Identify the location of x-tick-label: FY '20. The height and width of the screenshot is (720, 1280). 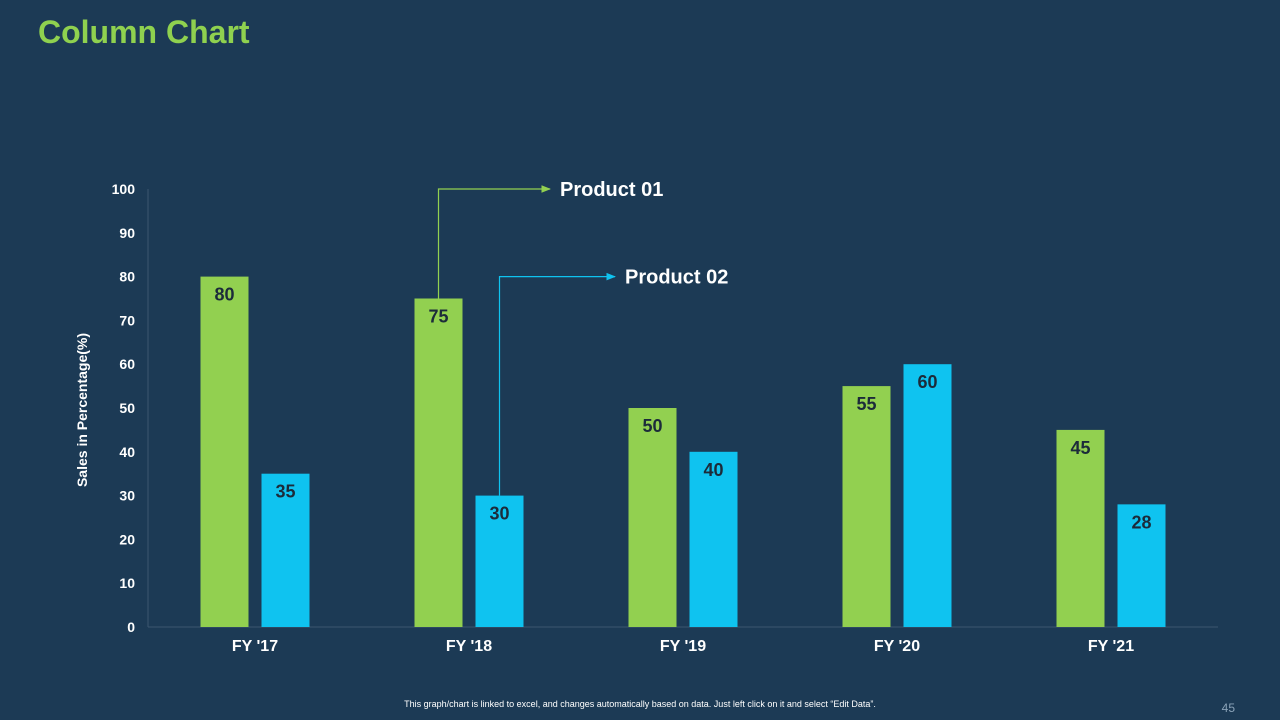
(897, 646).